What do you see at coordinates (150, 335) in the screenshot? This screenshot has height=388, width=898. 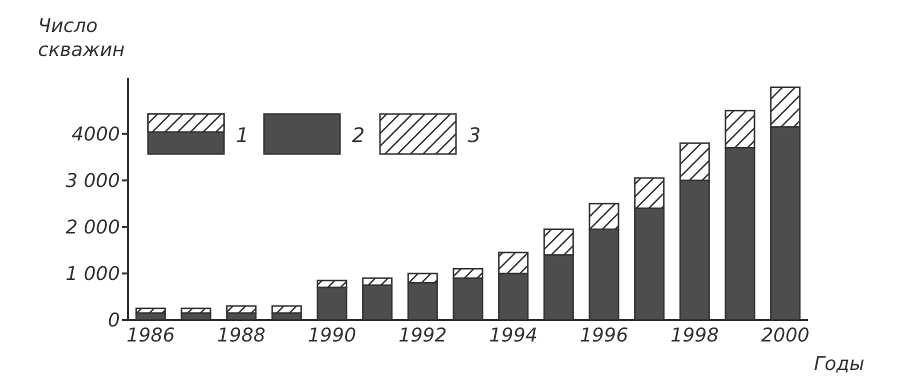 I see `x-tick-label: 1986` at bounding box center [150, 335].